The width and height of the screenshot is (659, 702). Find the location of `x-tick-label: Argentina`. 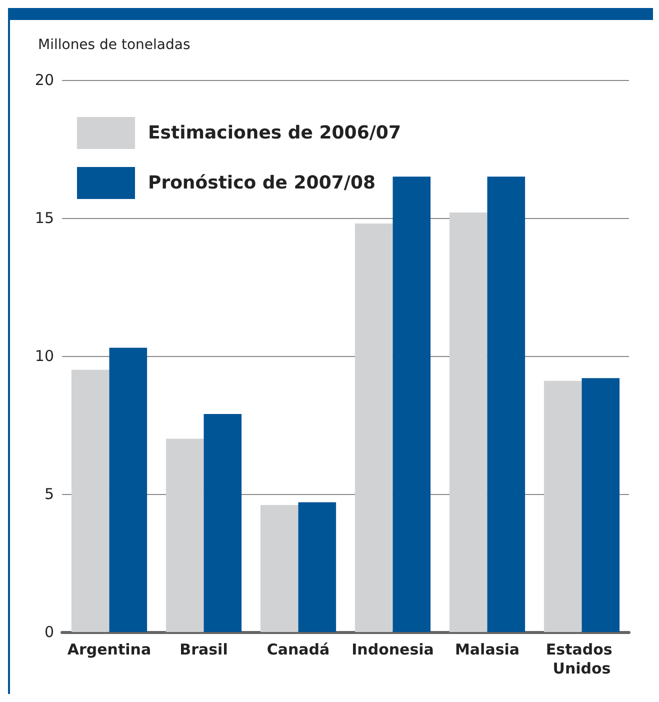

x-tick-label: Argentina is located at coordinates (109, 649).